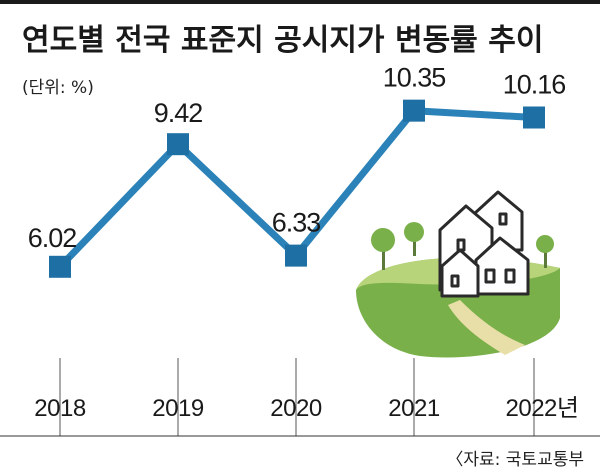  I want to click on data-label: 10.35, so click(414, 78).